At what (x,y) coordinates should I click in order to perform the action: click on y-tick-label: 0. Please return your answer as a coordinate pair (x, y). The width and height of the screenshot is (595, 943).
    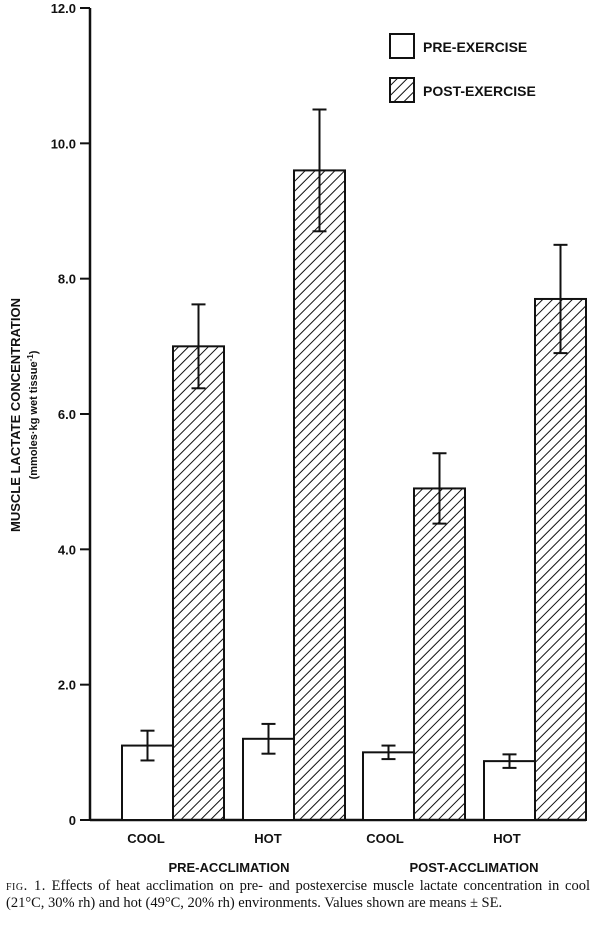
    Looking at the image, I should click on (72, 820).